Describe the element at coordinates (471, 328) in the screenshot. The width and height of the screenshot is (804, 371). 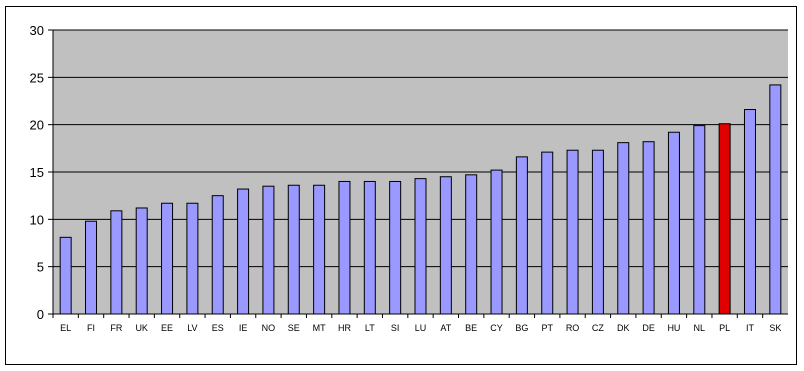
I see `x-tick-label-be: BE` at that location.